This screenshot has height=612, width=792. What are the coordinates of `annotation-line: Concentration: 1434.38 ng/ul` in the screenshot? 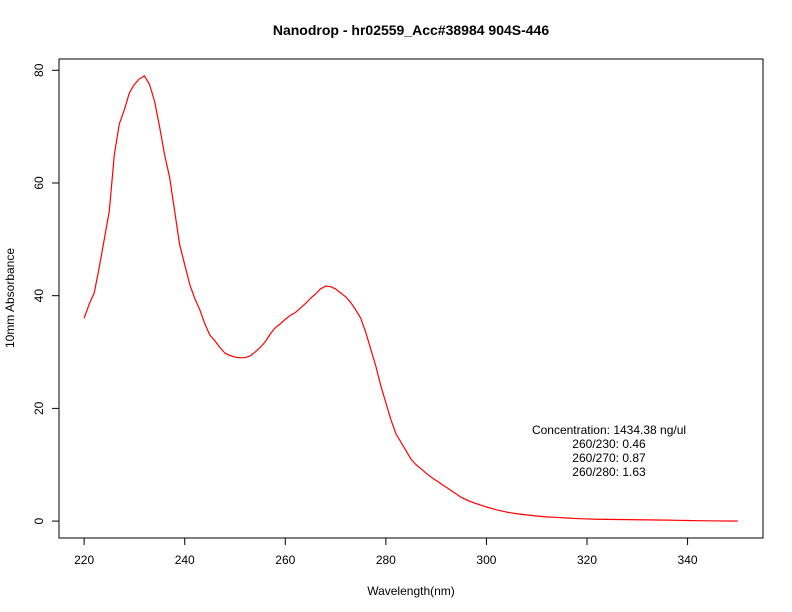 It's located at (609, 430).